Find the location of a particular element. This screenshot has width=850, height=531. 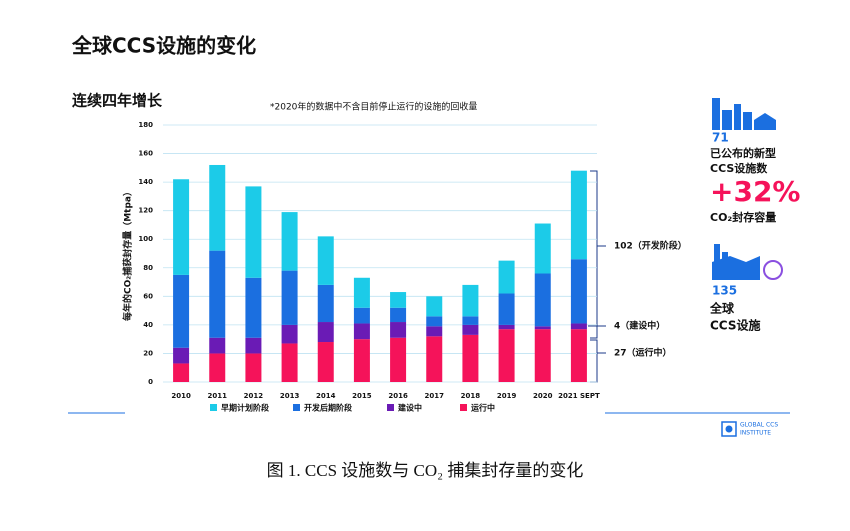

x-tick-label: 2015 is located at coordinates (362, 396).